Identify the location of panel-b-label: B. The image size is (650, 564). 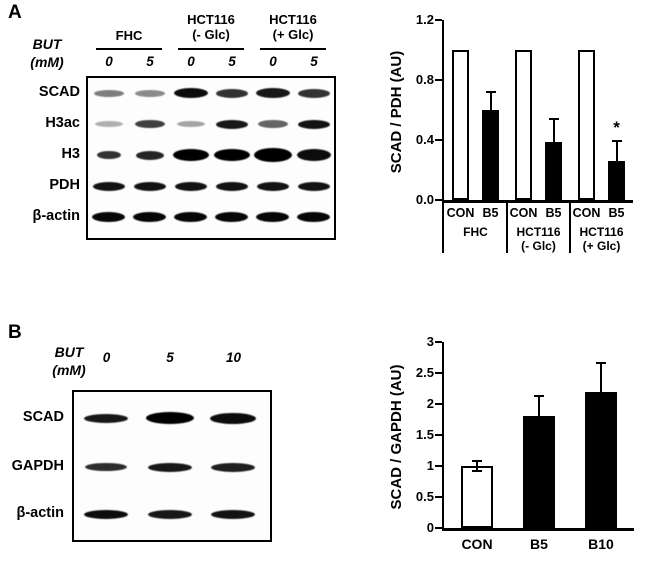
(15, 332).